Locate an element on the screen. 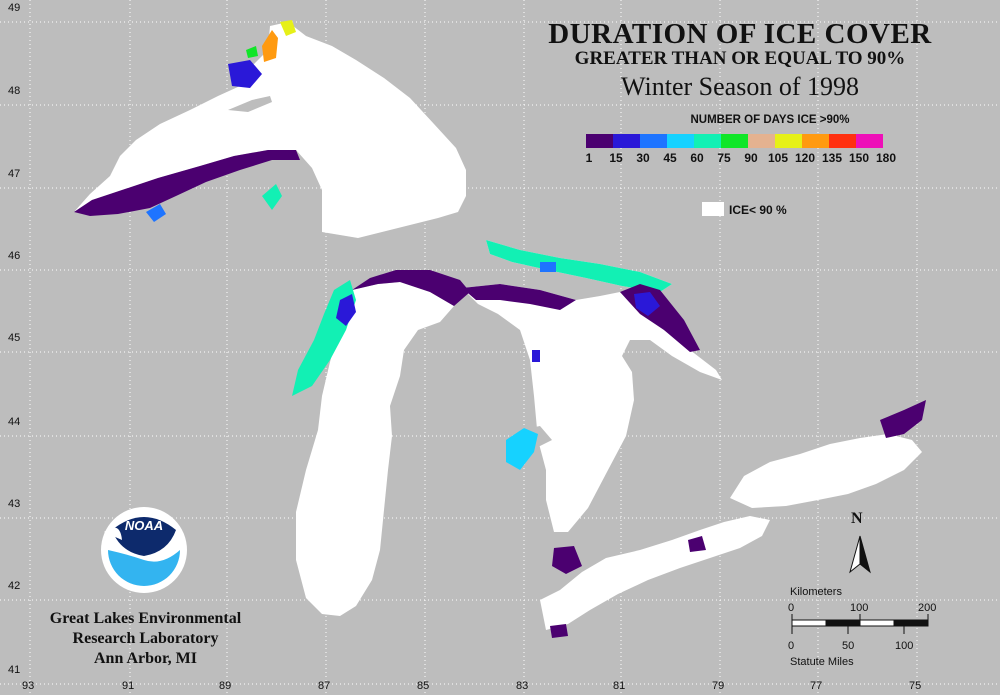 This screenshot has height=695, width=1000. lab-location: Ann Arbor, MI is located at coordinates (145, 658).